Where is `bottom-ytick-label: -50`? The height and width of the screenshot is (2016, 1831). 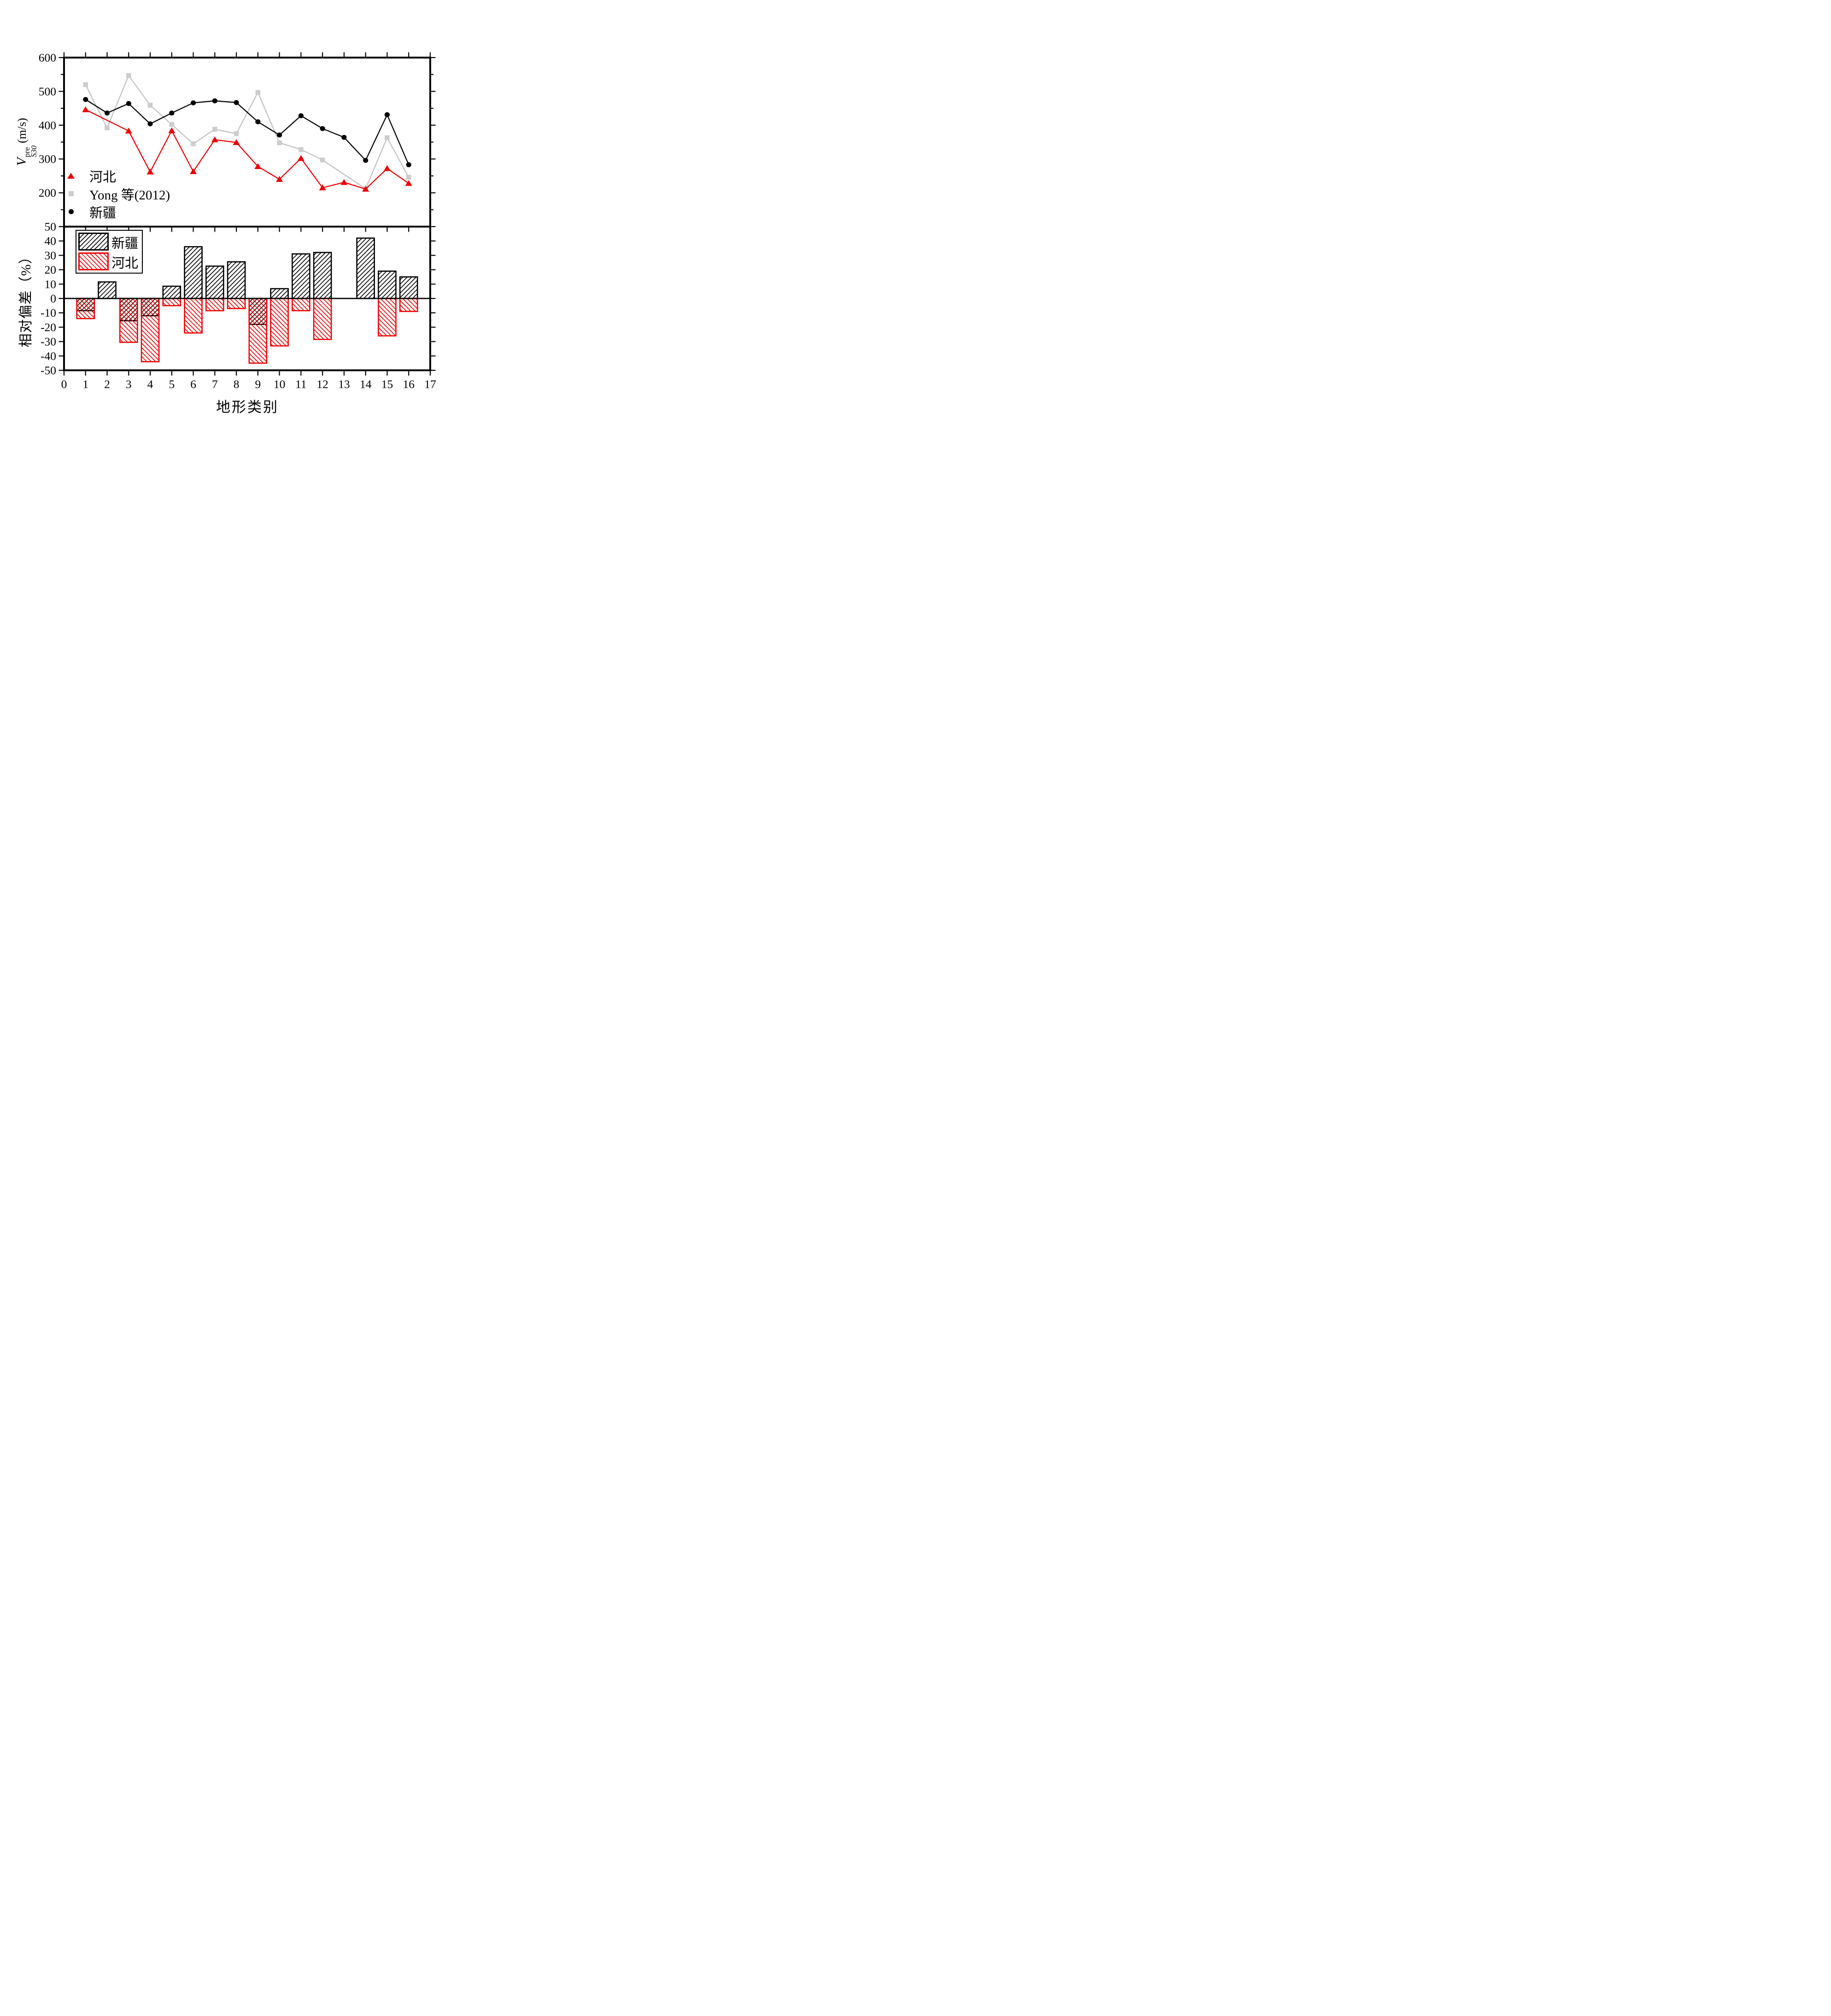 bottom-ytick-label: -50 is located at coordinates (48, 370).